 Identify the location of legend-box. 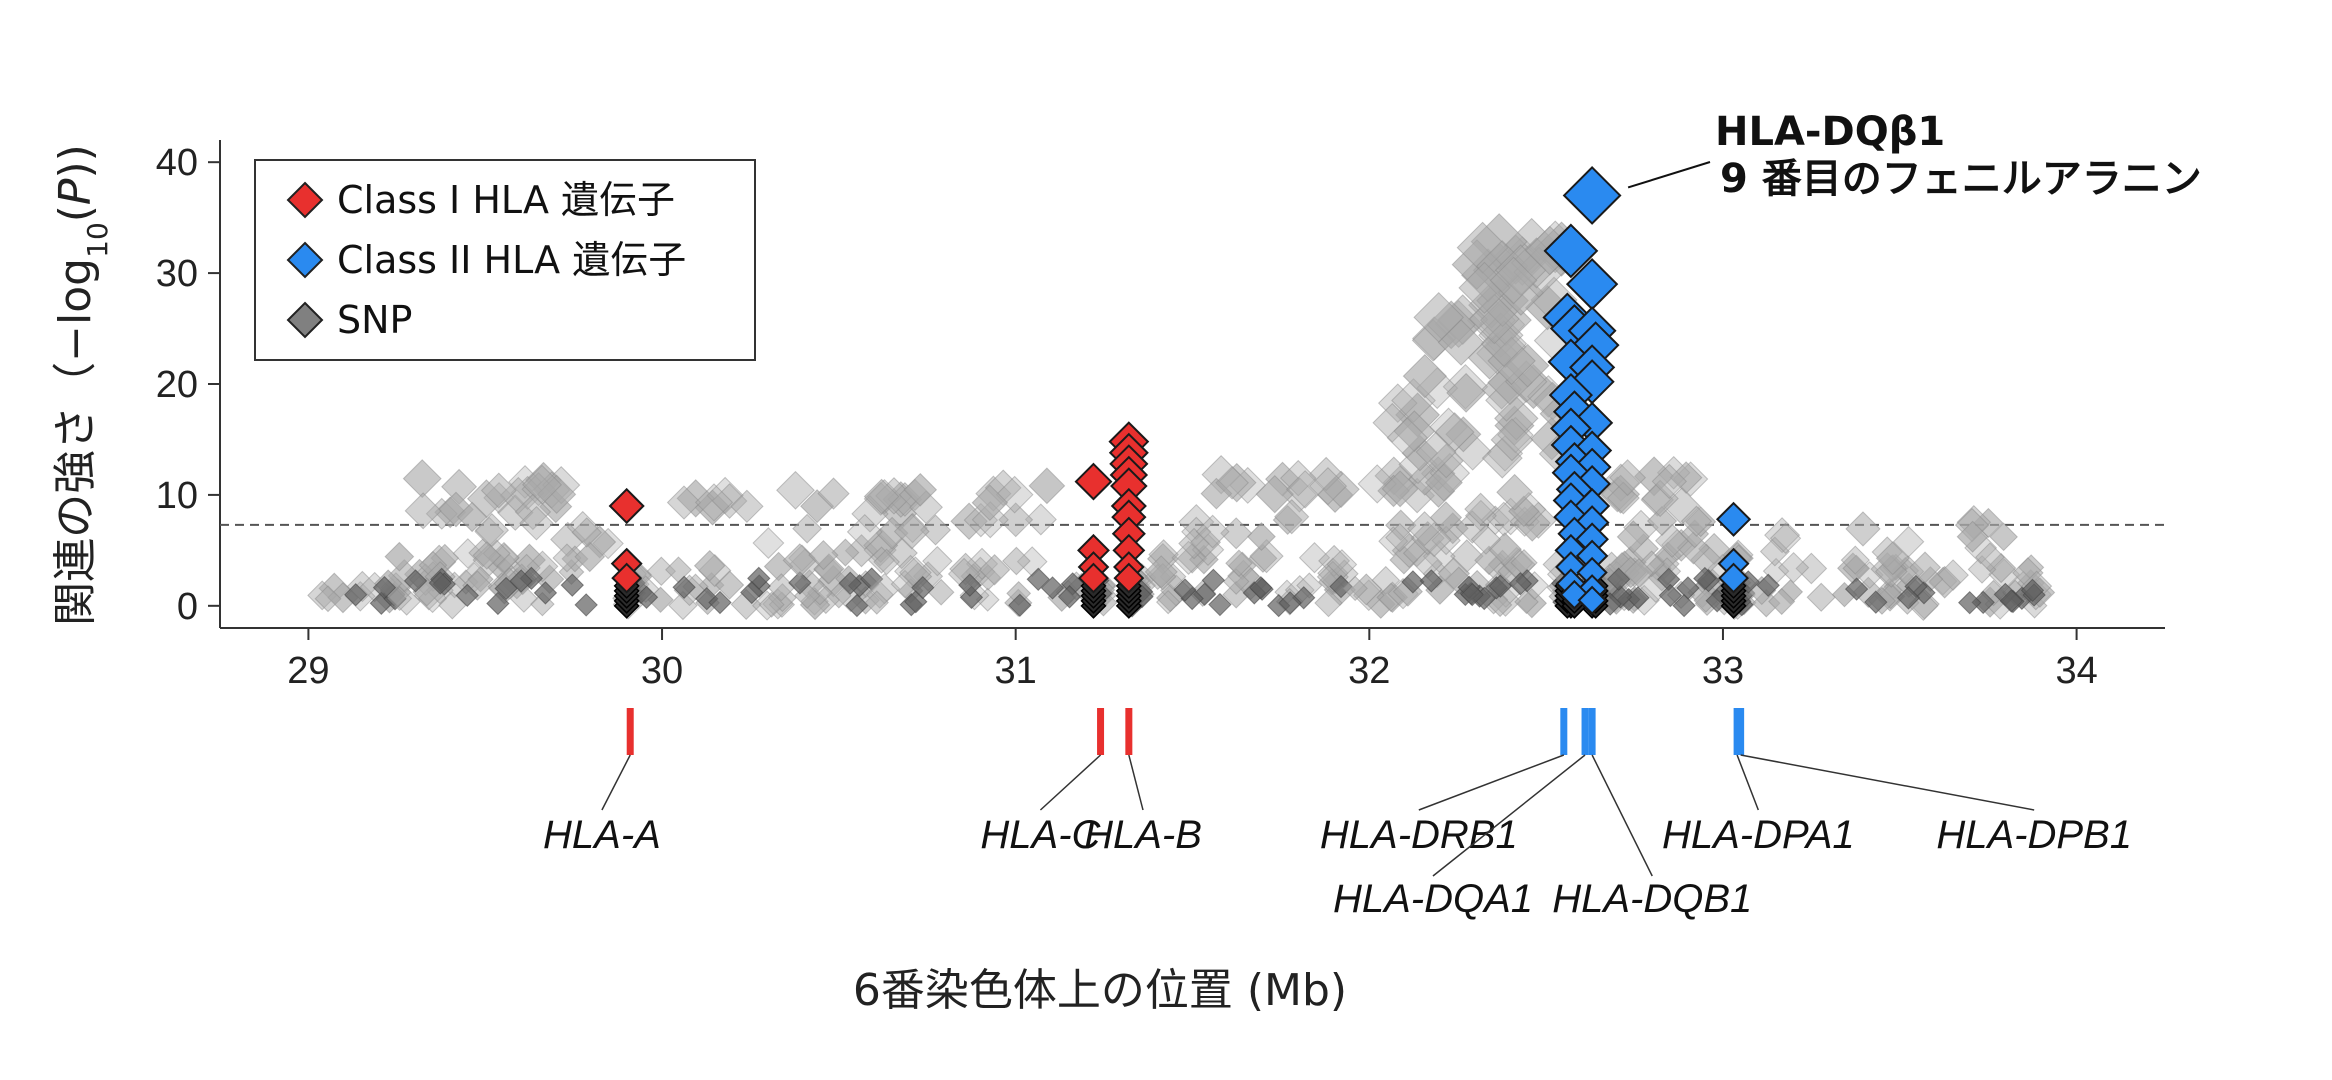
(505, 260).